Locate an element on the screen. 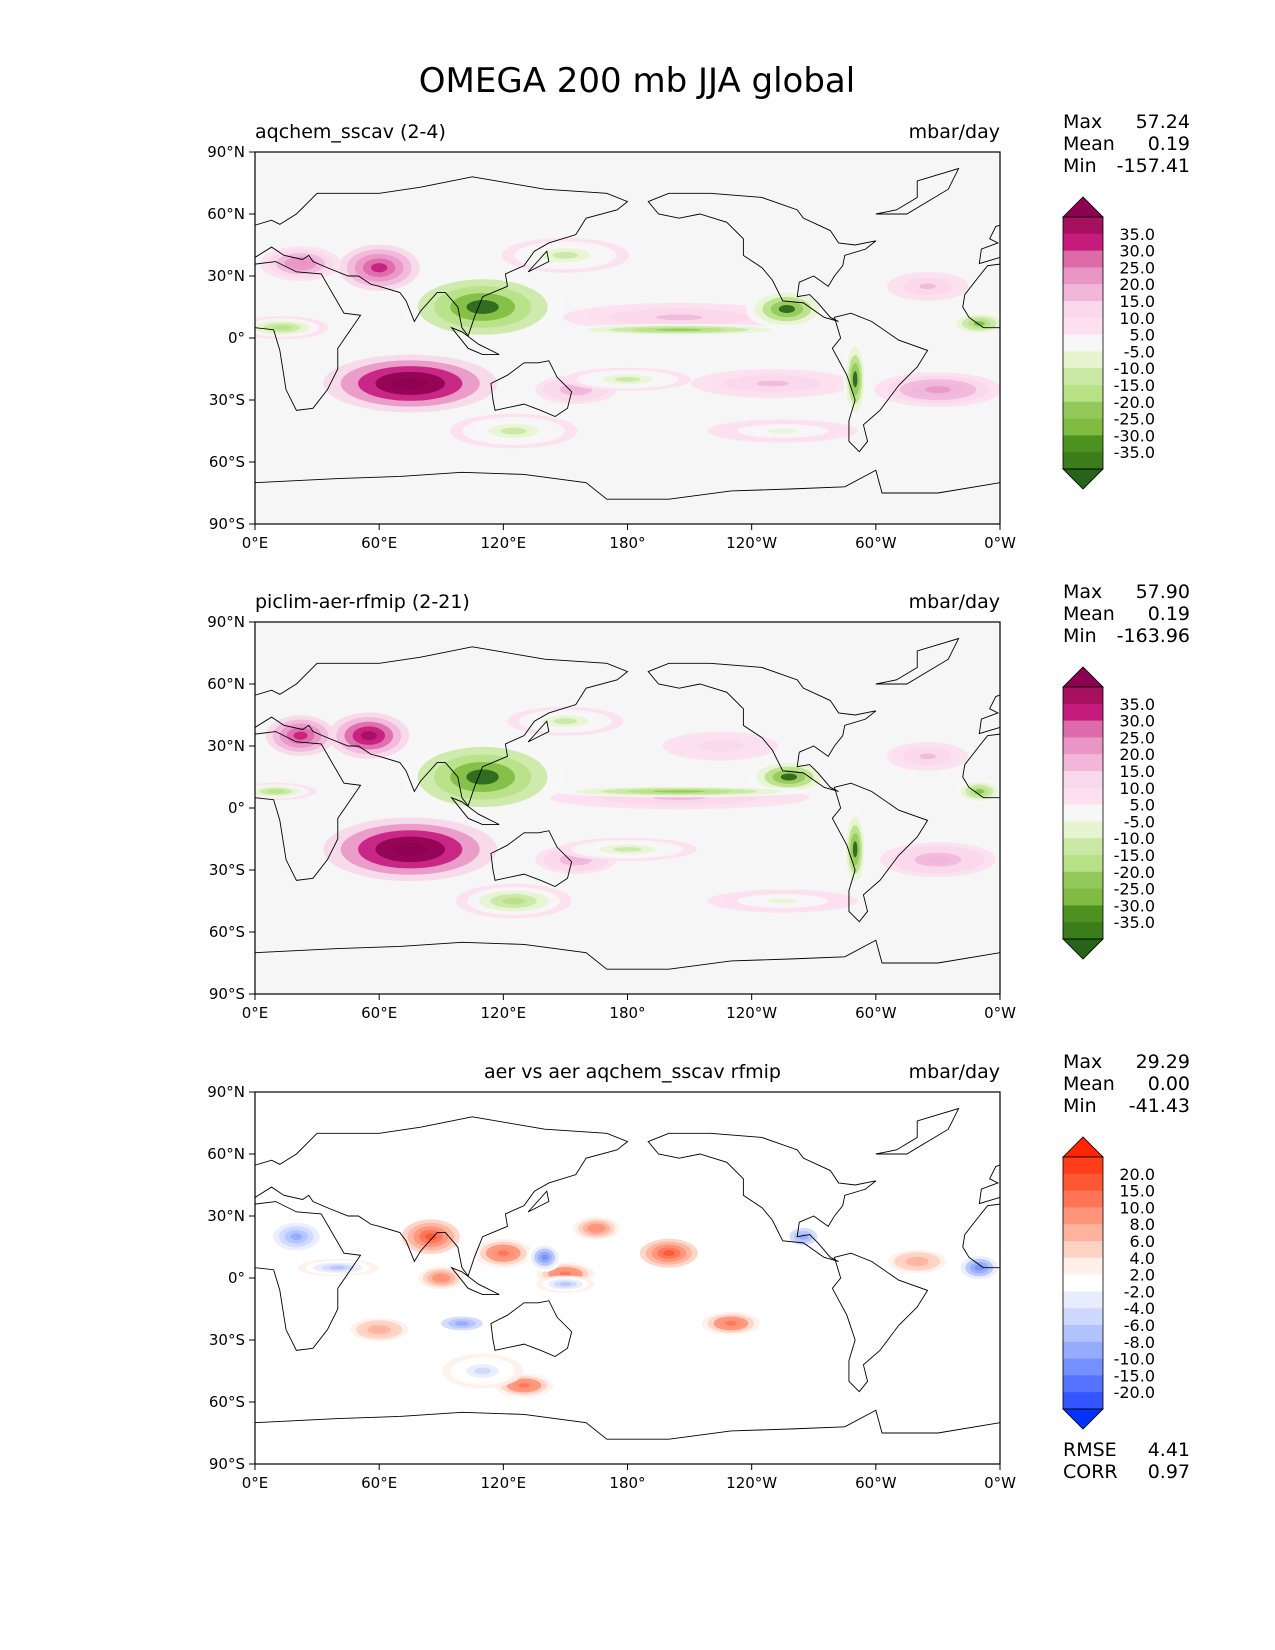  stat-value-max: 57.90 is located at coordinates (1163, 592).